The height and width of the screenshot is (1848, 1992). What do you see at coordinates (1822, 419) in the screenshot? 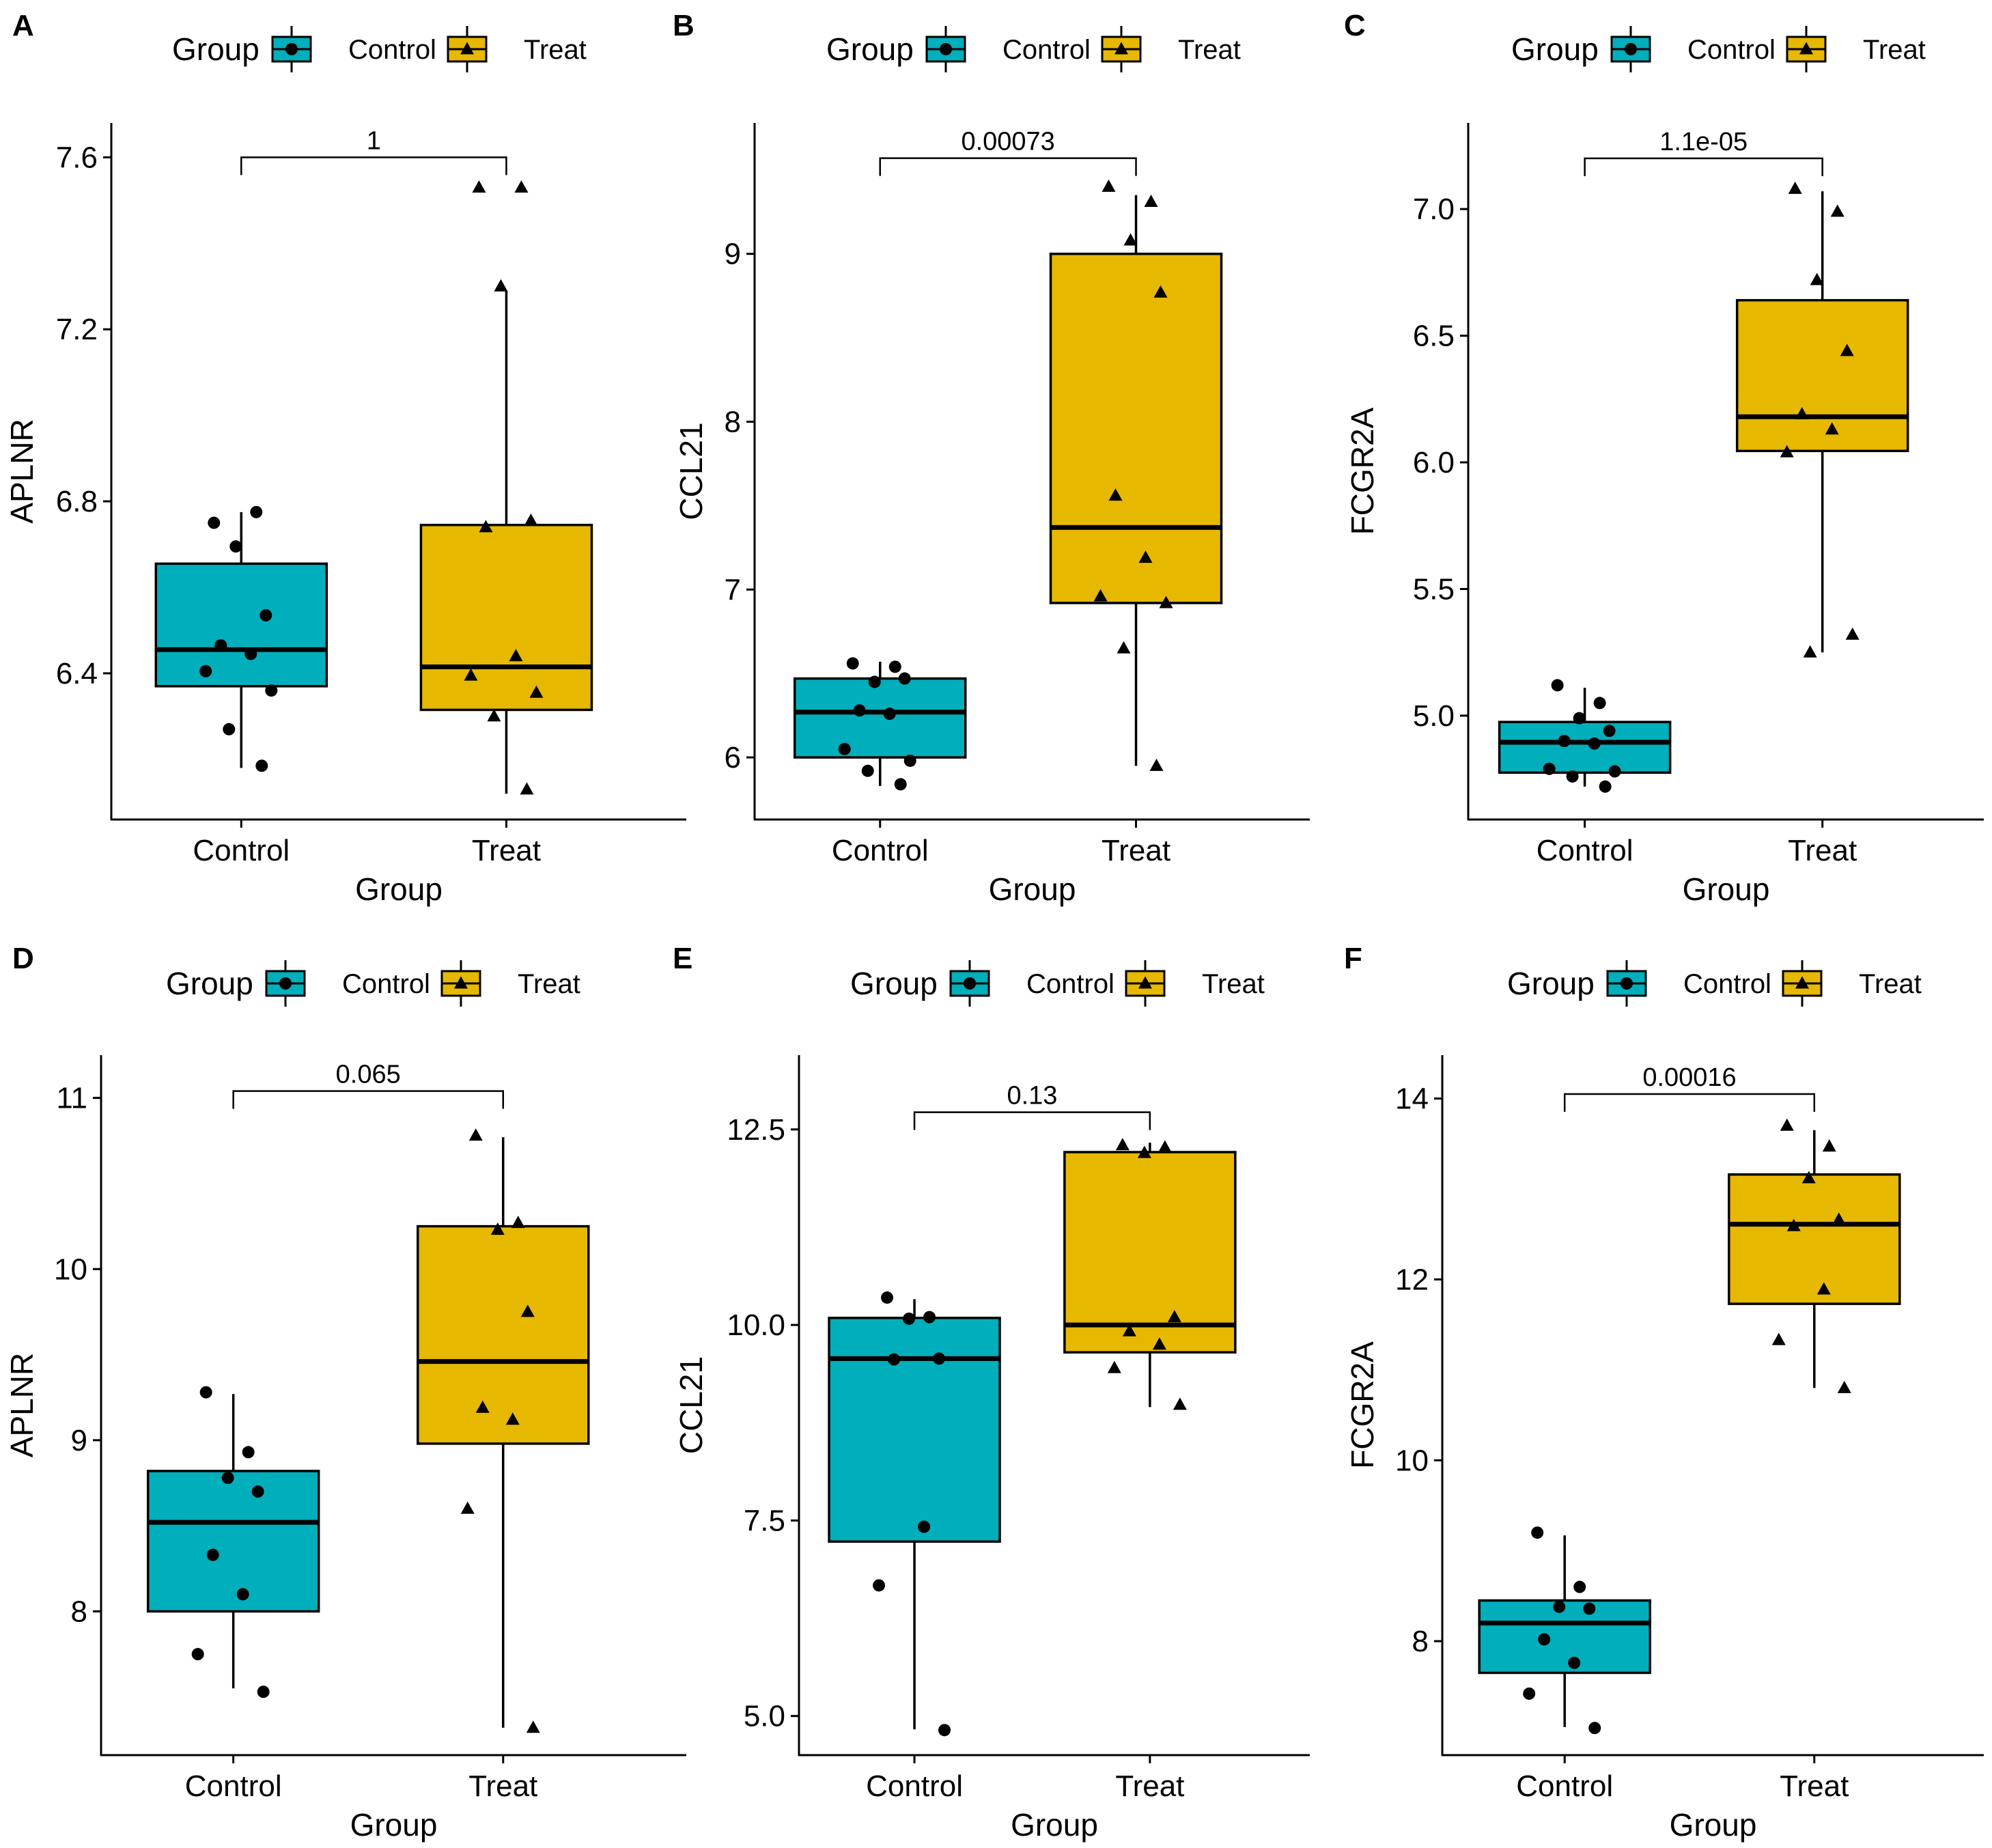
I see `box-treat` at bounding box center [1822, 419].